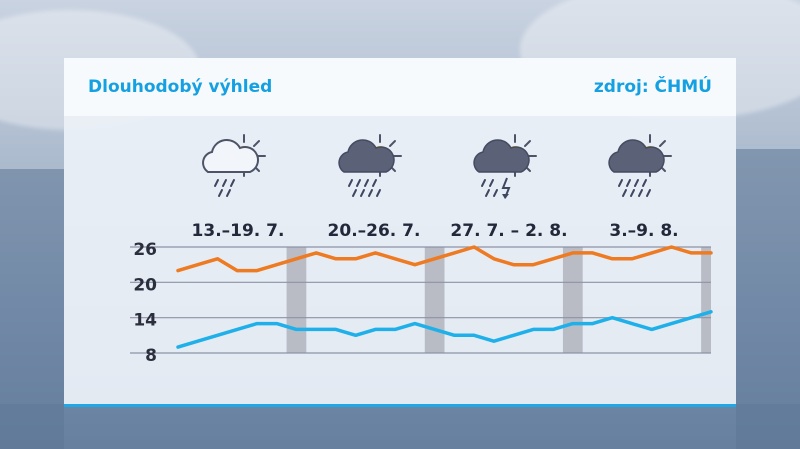  Describe the element at coordinates (151, 356) in the screenshot. I see `y-tick-label: 8` at that location.